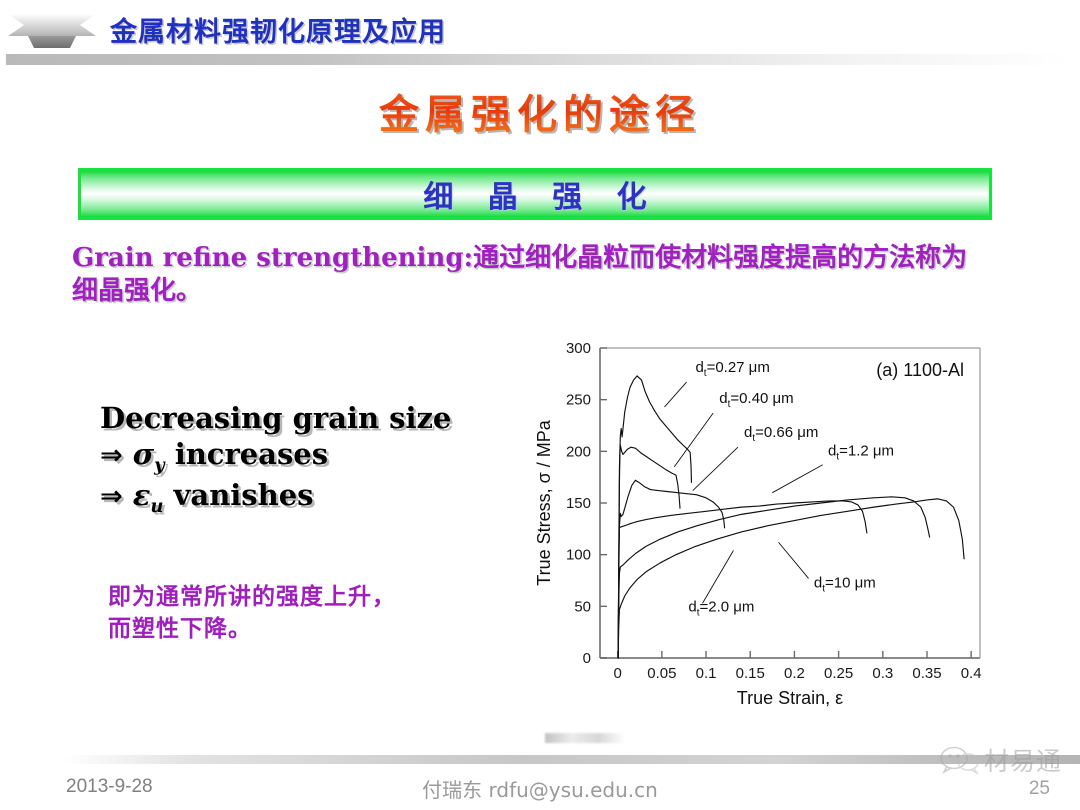 The height and width of the screenshot is (810, 1080). What do you see at coordinates (252, 597) in the screenshot?
I see `note-line-1: 即为通常所讲的强度上升，` at bounding box center [252, 597].